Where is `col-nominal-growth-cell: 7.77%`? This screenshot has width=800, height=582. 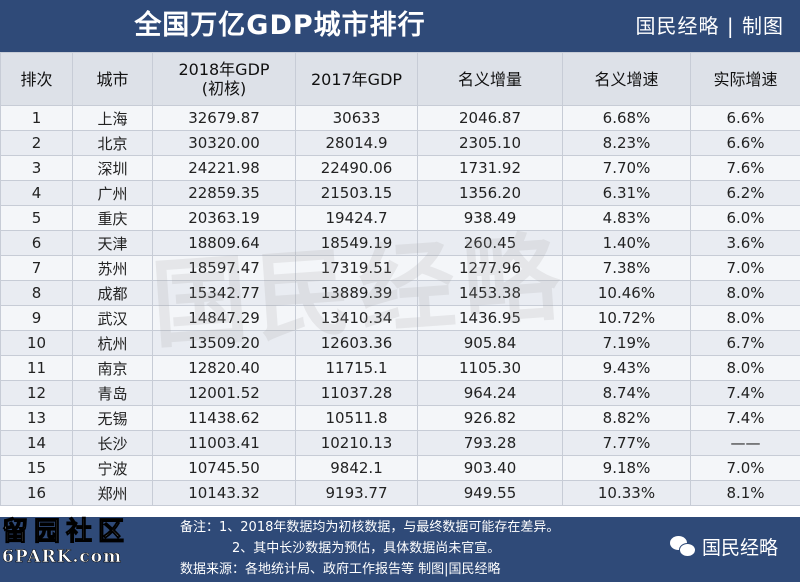 col-nominal-growth-cell: 7.77% is located at coordinates (626, 443).